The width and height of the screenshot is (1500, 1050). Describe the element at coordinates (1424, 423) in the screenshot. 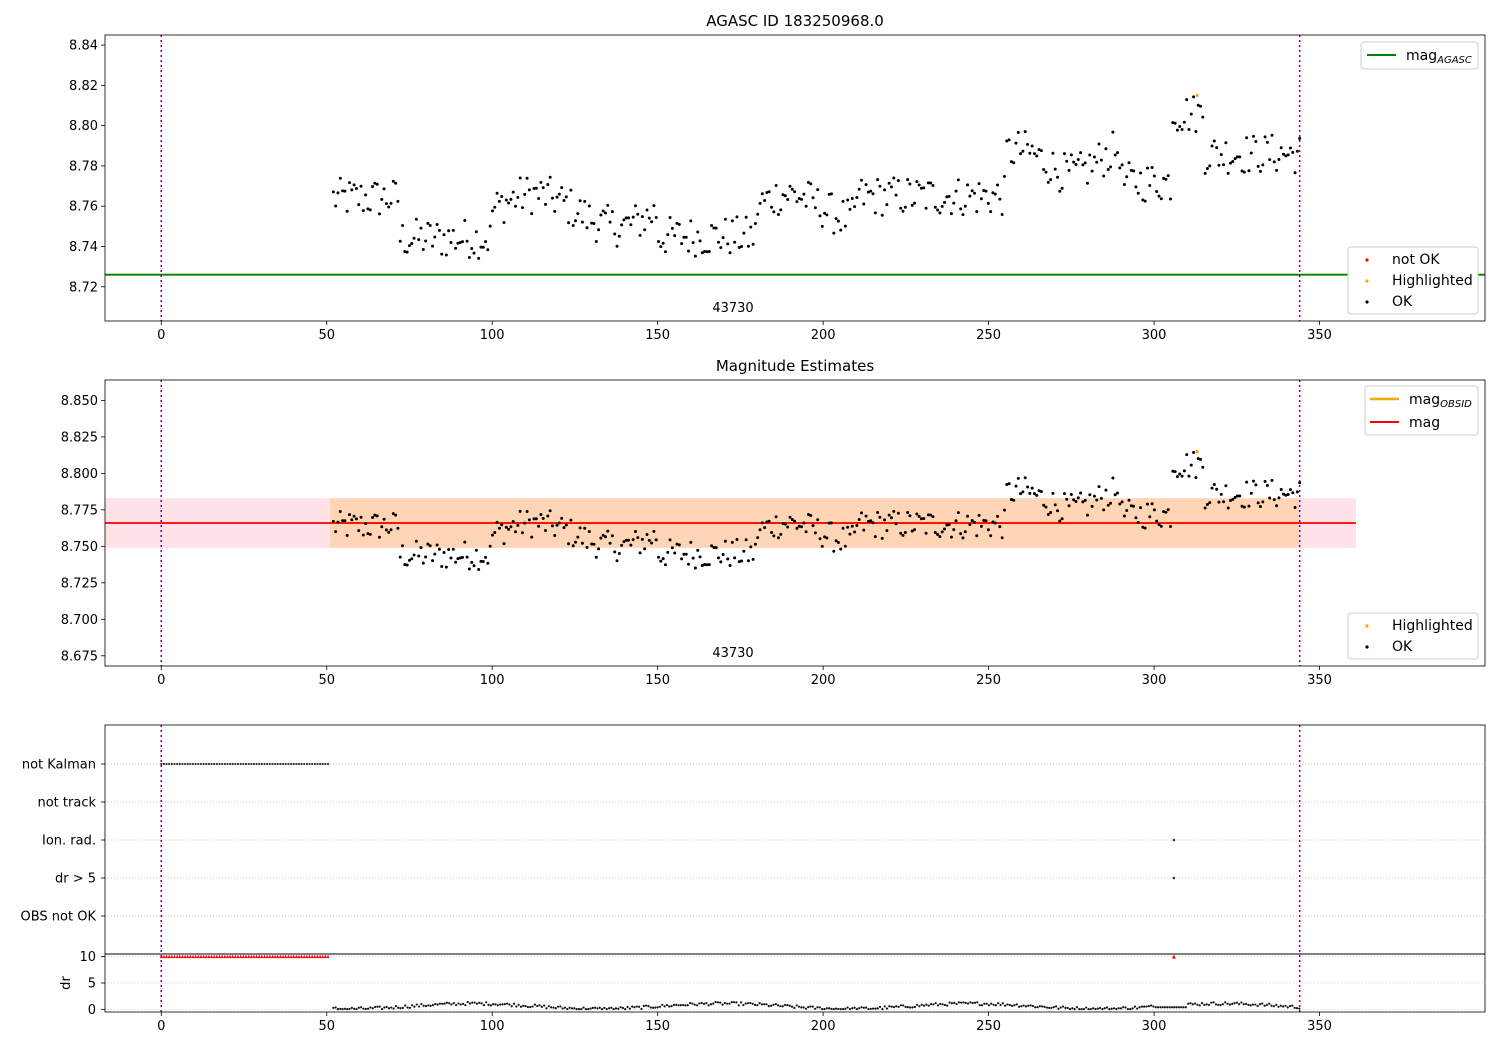

I see `legend-mag-label: mag` at that location.